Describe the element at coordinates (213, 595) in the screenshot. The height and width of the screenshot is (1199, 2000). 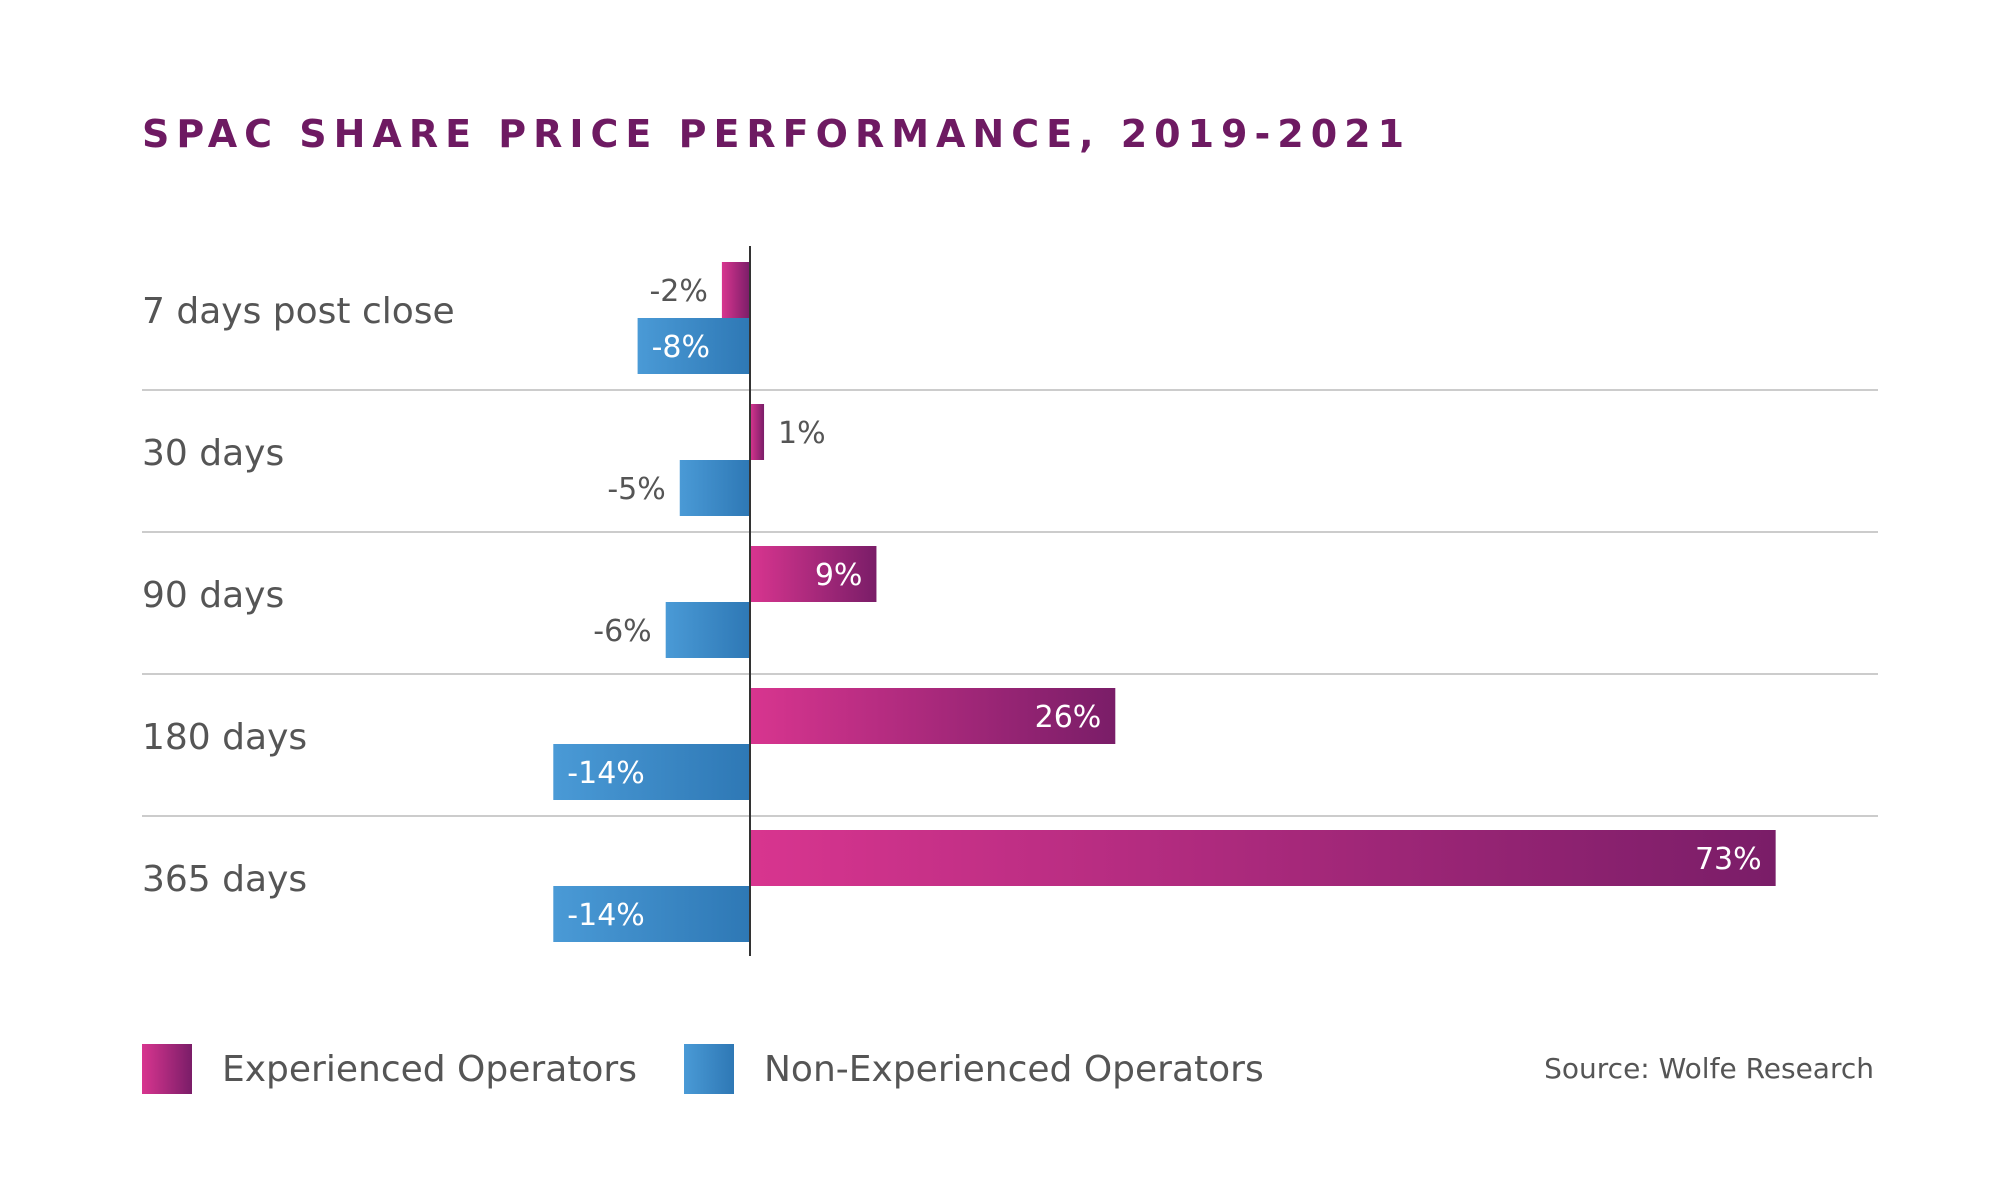
I see `category-label: 90 days` at that location.